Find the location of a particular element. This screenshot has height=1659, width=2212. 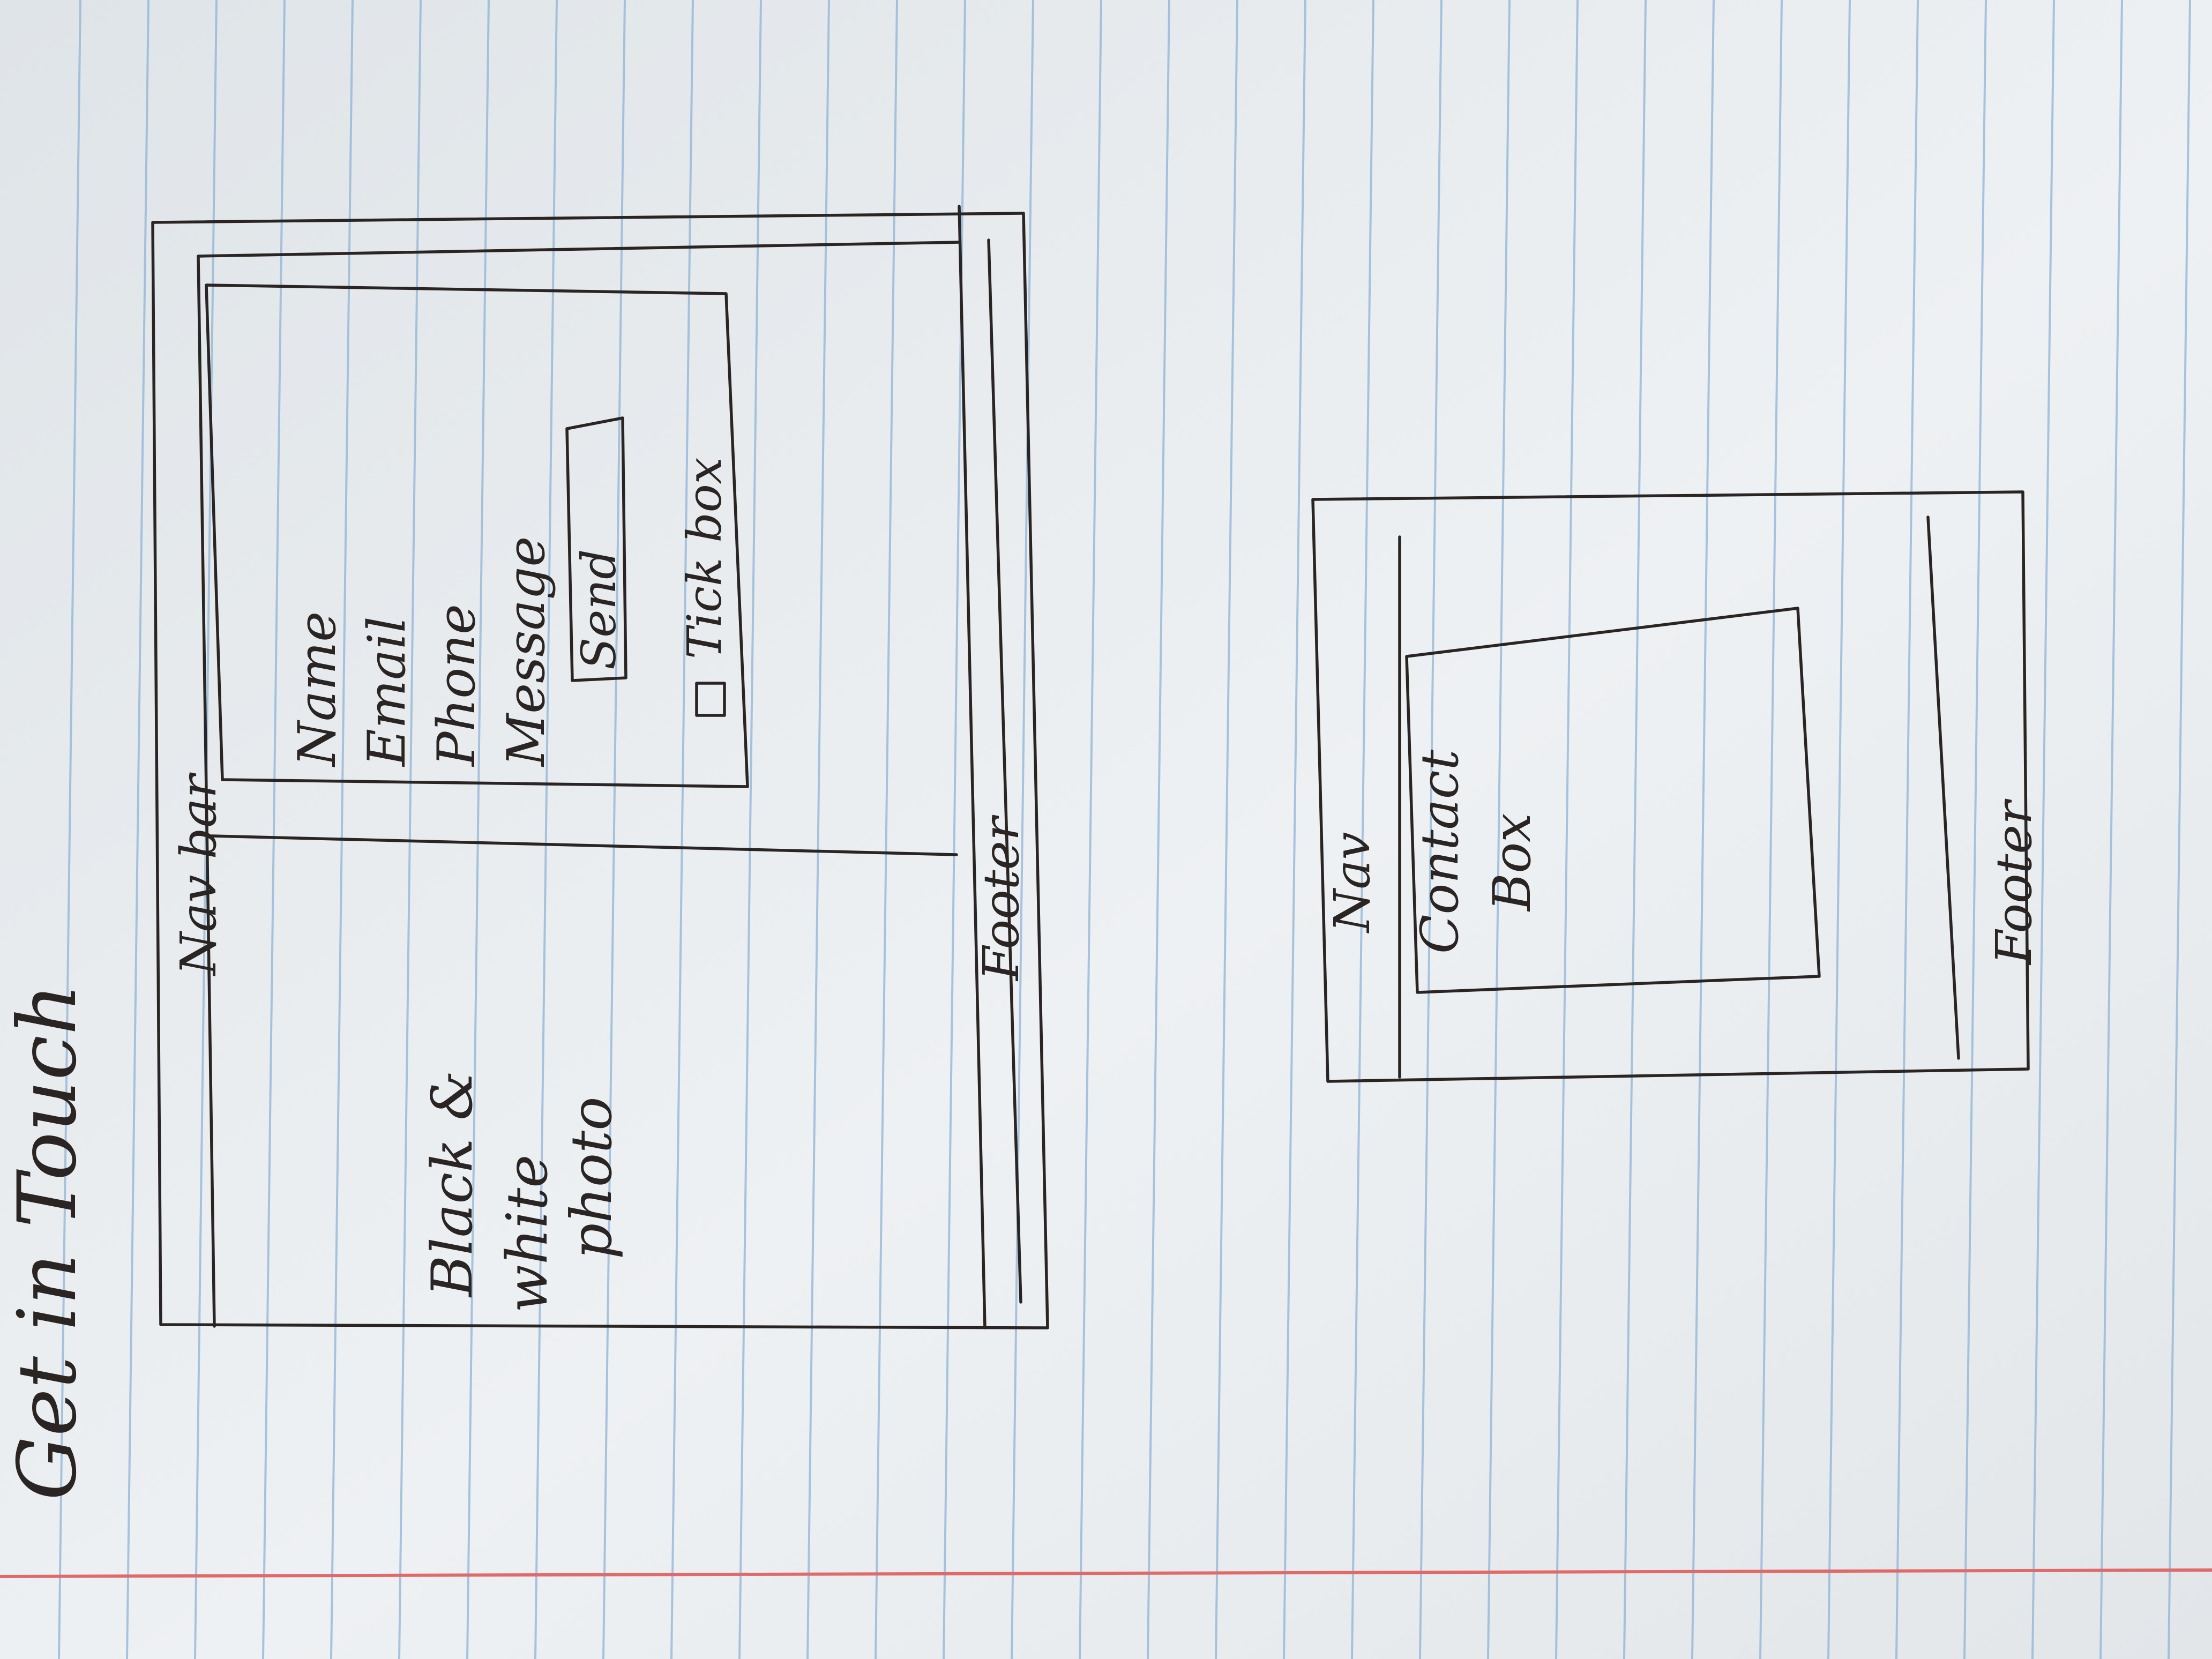

mobile-footer-text: Footer is located at coordinates (2014, 882).